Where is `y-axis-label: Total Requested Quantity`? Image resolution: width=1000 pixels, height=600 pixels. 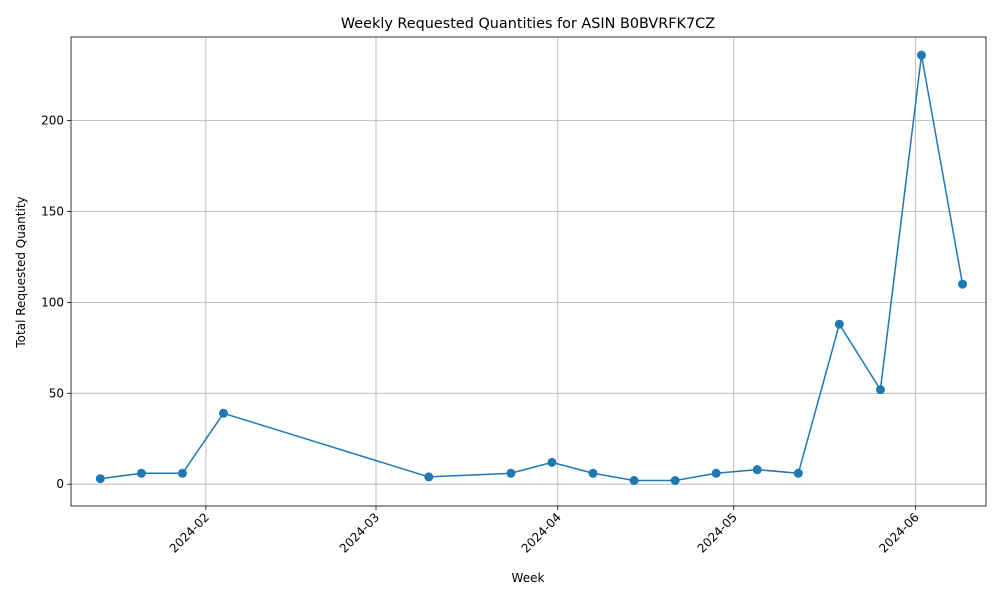 y-axis-label: Total Requested Quantity is located at coordinates (21, 272).